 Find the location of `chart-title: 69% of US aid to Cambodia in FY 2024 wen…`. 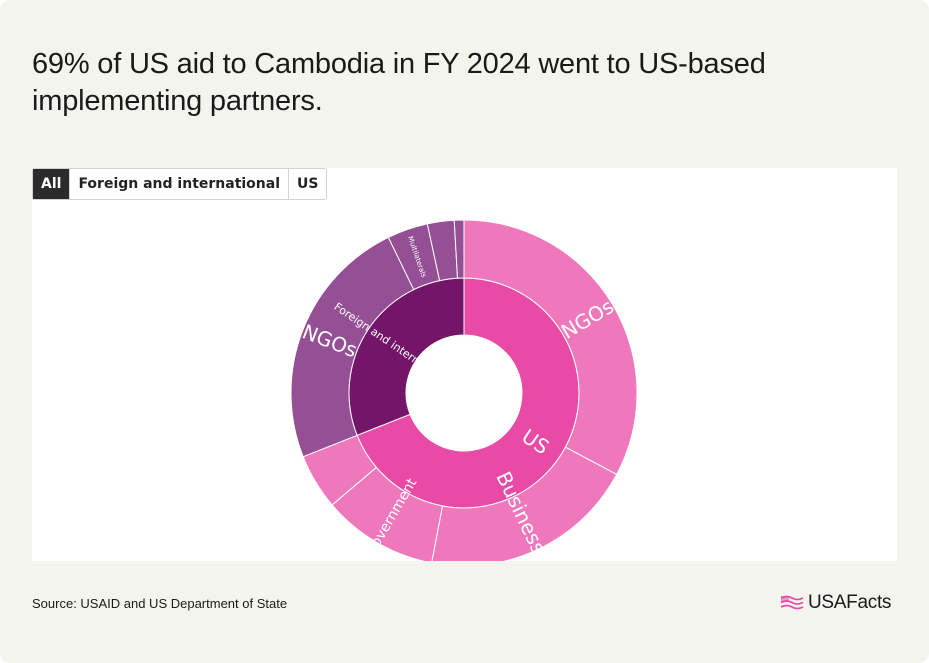

chart-title: 69% of US aid to Cambodia in FY 2024 wen… is located at coordinates (399, 82).